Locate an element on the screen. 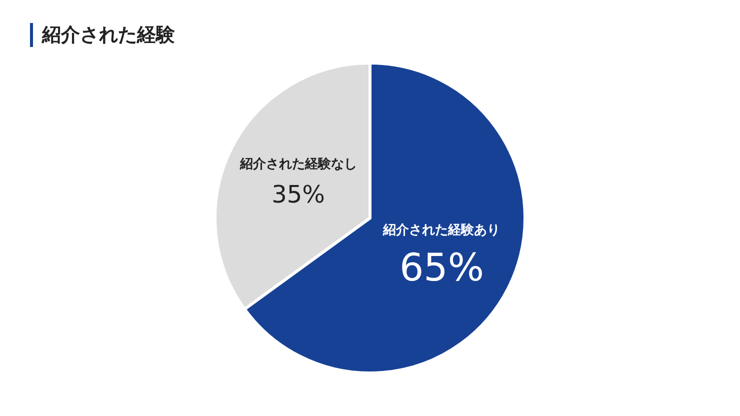  data-label: 35% is located at coordinates (298, 194).